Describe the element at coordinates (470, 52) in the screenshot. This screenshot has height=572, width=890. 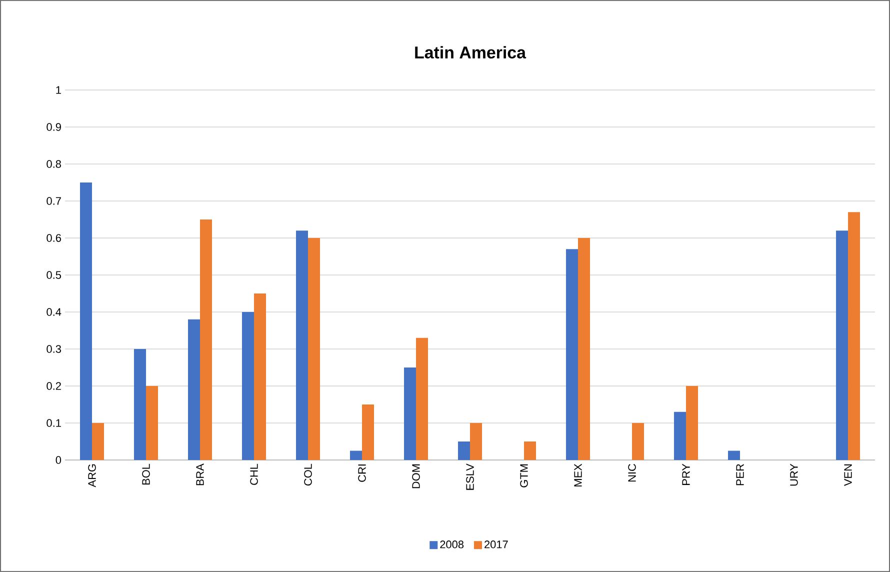
I see `chart-title: Latin America` at that location.